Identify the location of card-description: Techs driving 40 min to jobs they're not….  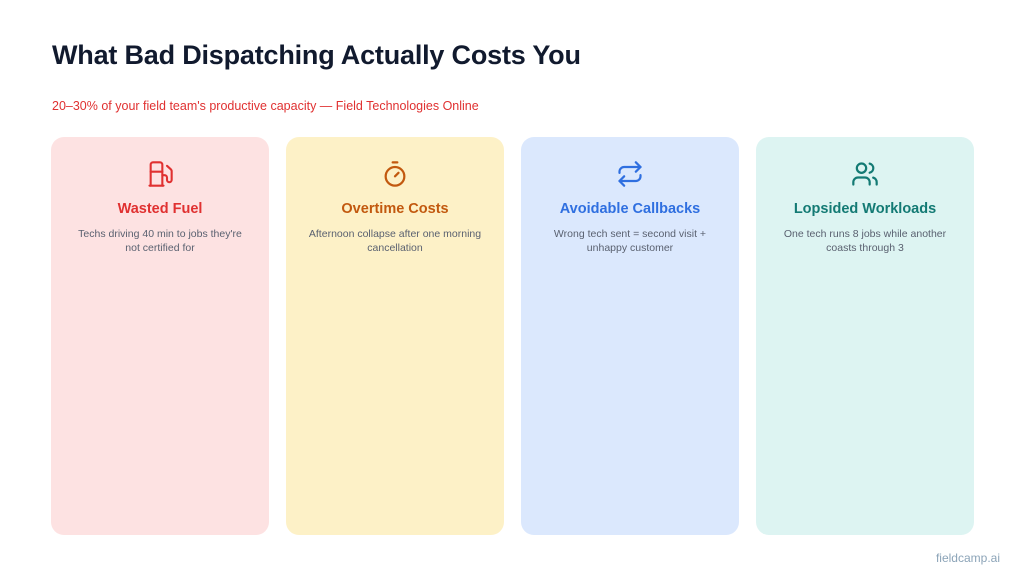
(160, 241).